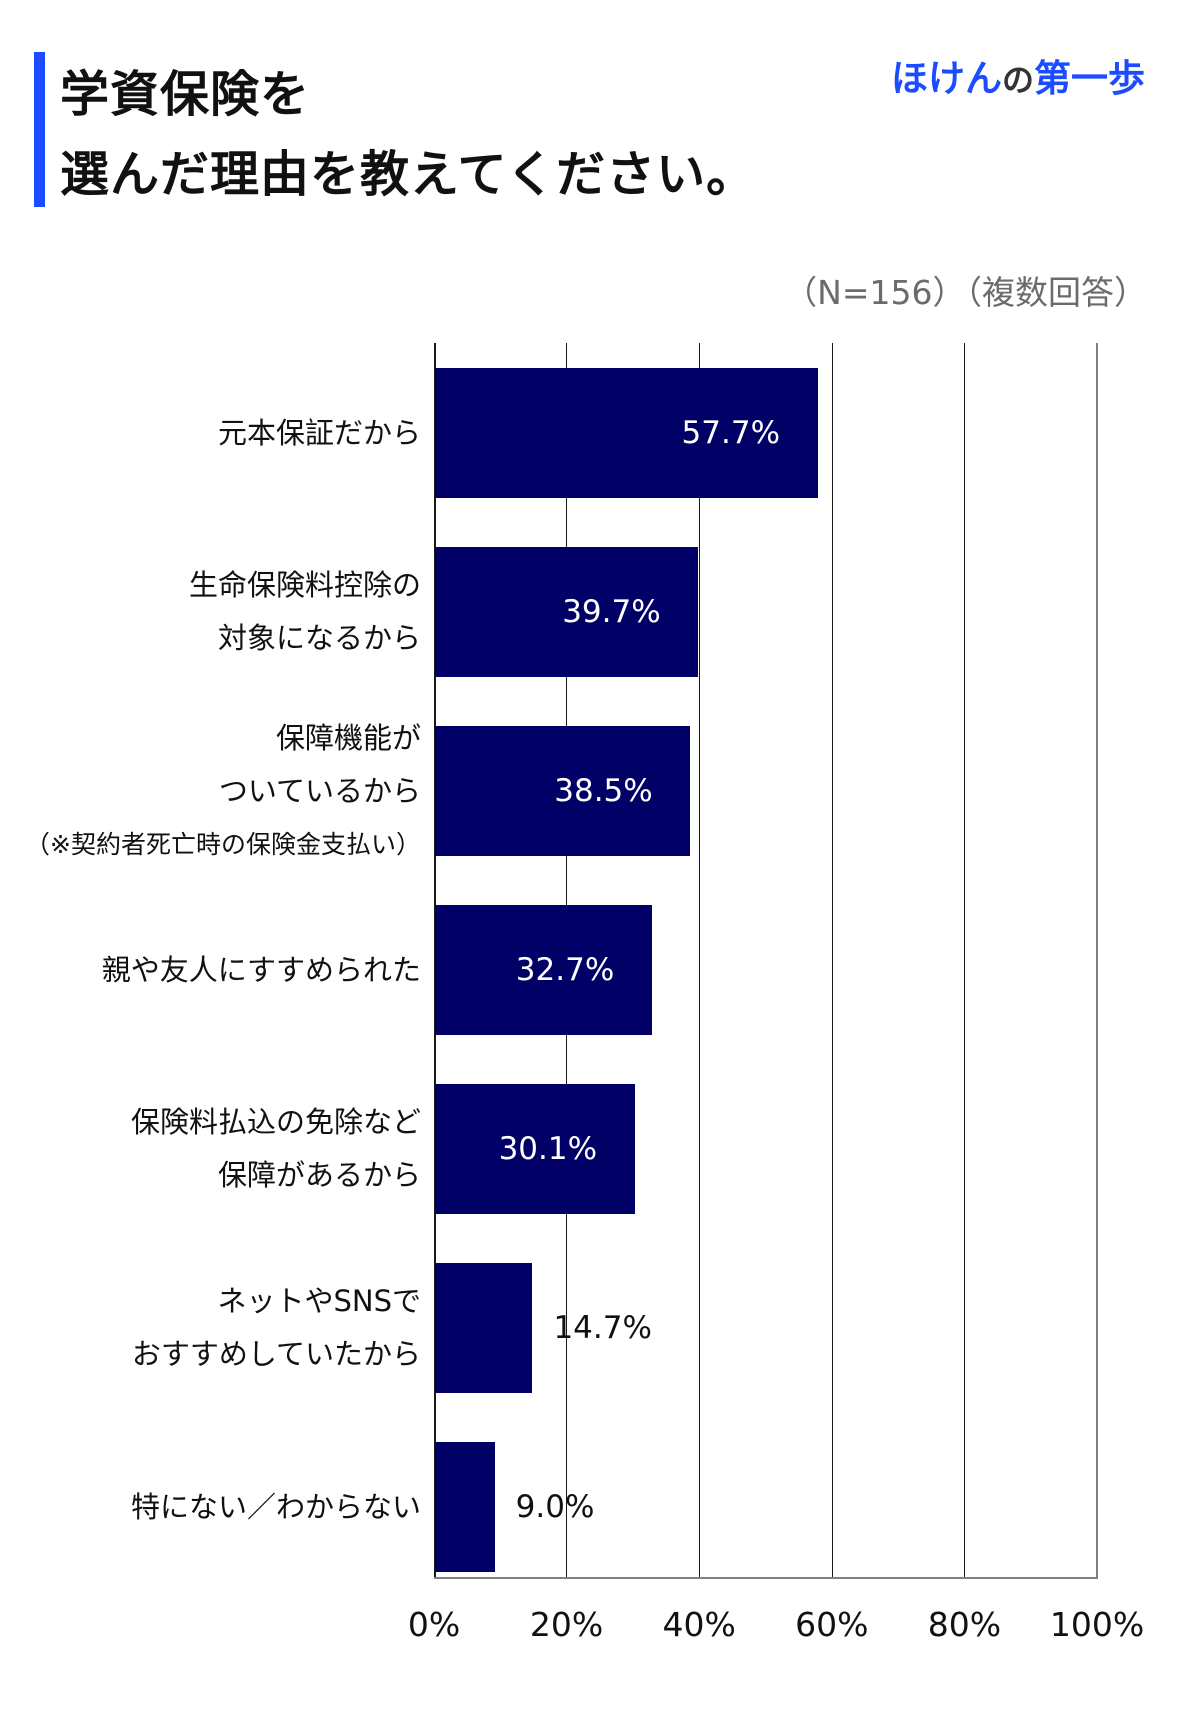 The image size is (1179, 1715). Describe the element at coordinates (408, 174) in the screenshot. I see `title-line-2: 選んだ理由を教えてください。` at that location.